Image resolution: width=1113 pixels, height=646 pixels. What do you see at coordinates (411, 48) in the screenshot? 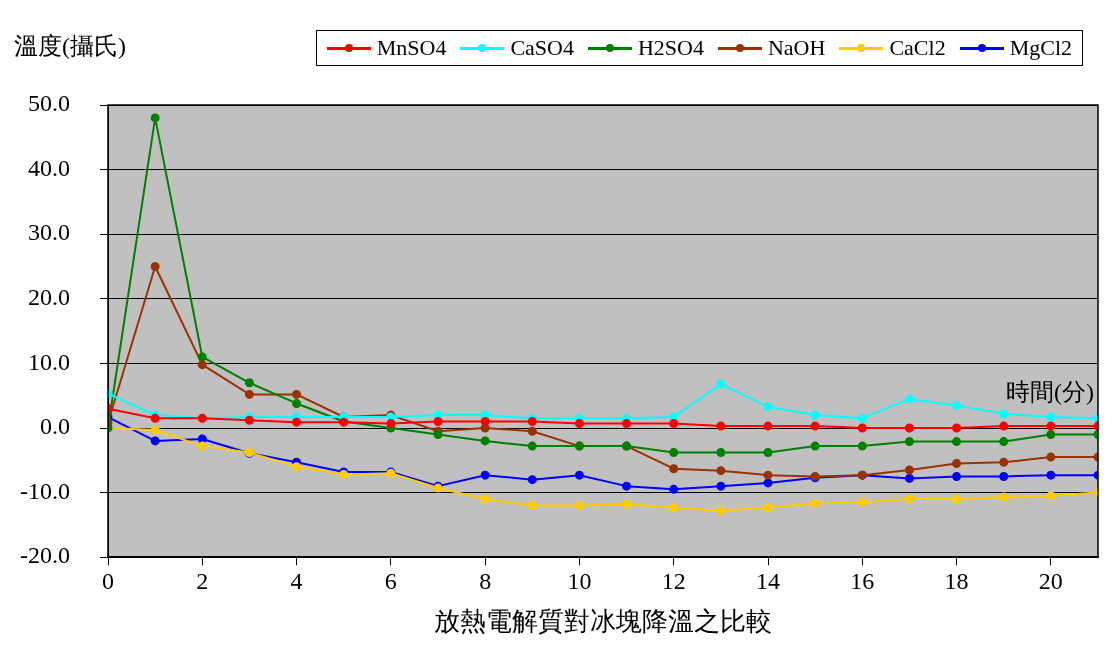
I see `legend-label: MnSO4` at bounding box center [411, 48].